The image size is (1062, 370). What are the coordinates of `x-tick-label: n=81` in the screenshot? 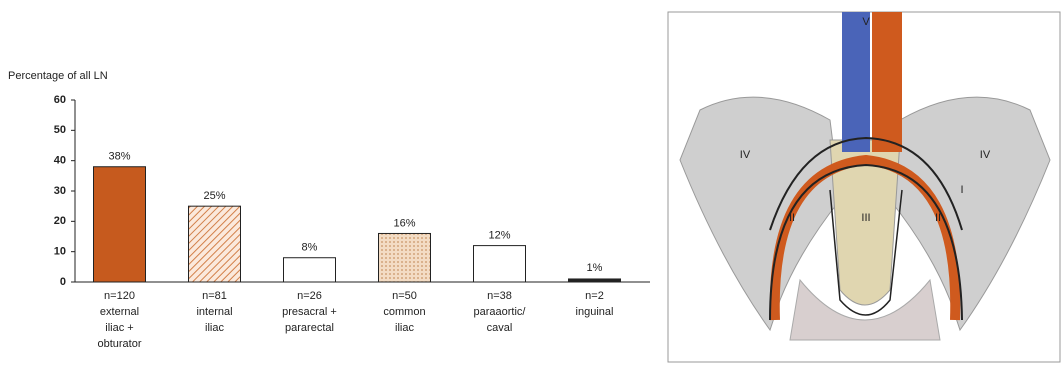 It's located at (214, 296).